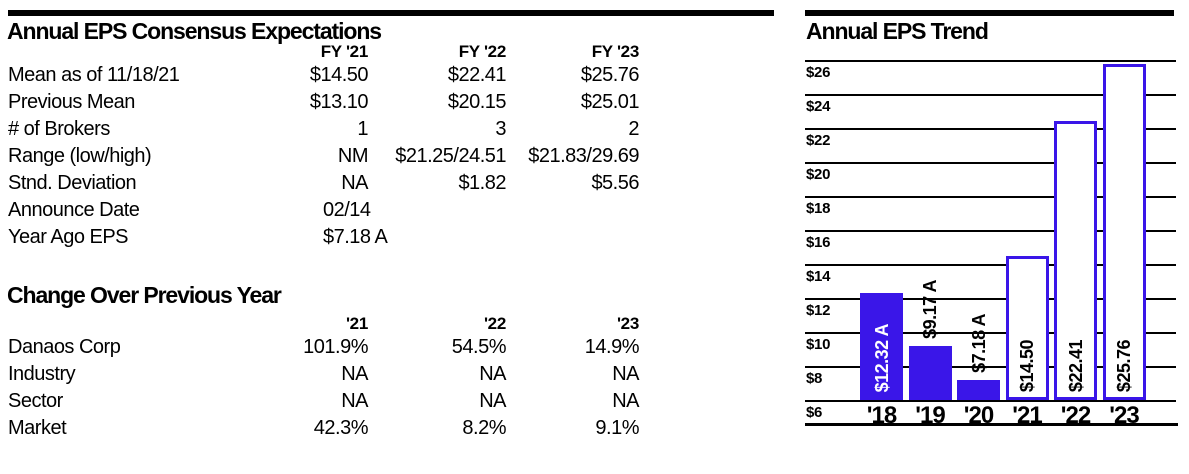 This screenshot has width=1189, height=474. Describe the element at coordinates (353, 156) in the screenshot. I see `consensus-cell: NM` at that location.